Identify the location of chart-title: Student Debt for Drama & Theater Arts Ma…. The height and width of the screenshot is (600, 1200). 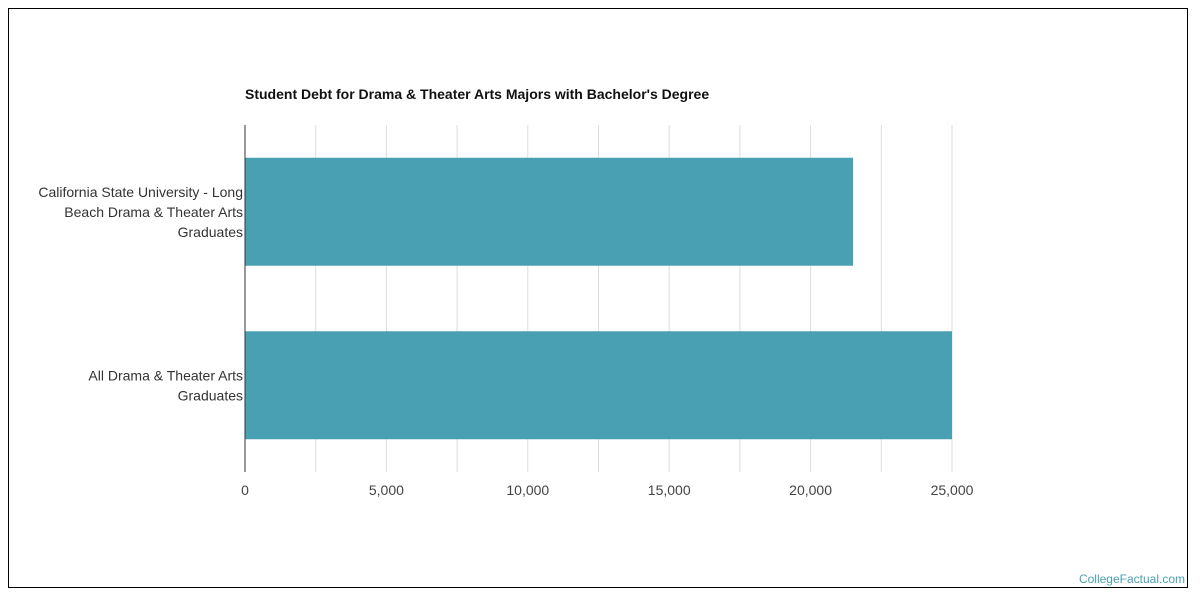
(477, 94).